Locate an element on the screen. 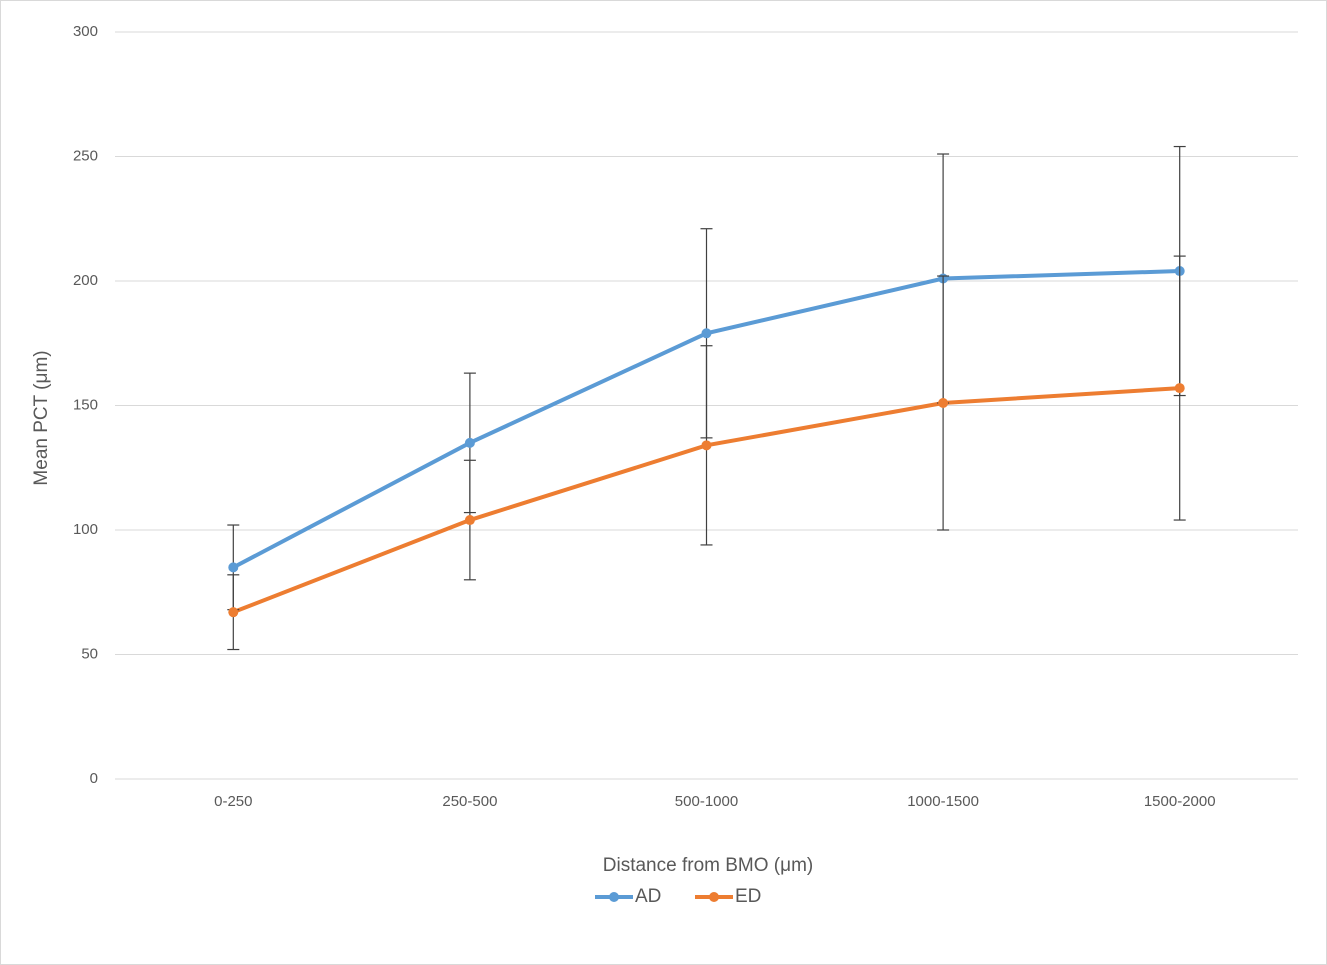 The height and width of the screenshot is (965, 1327). x-tick-label: 500-1000 is located at coordinates (706, 801).